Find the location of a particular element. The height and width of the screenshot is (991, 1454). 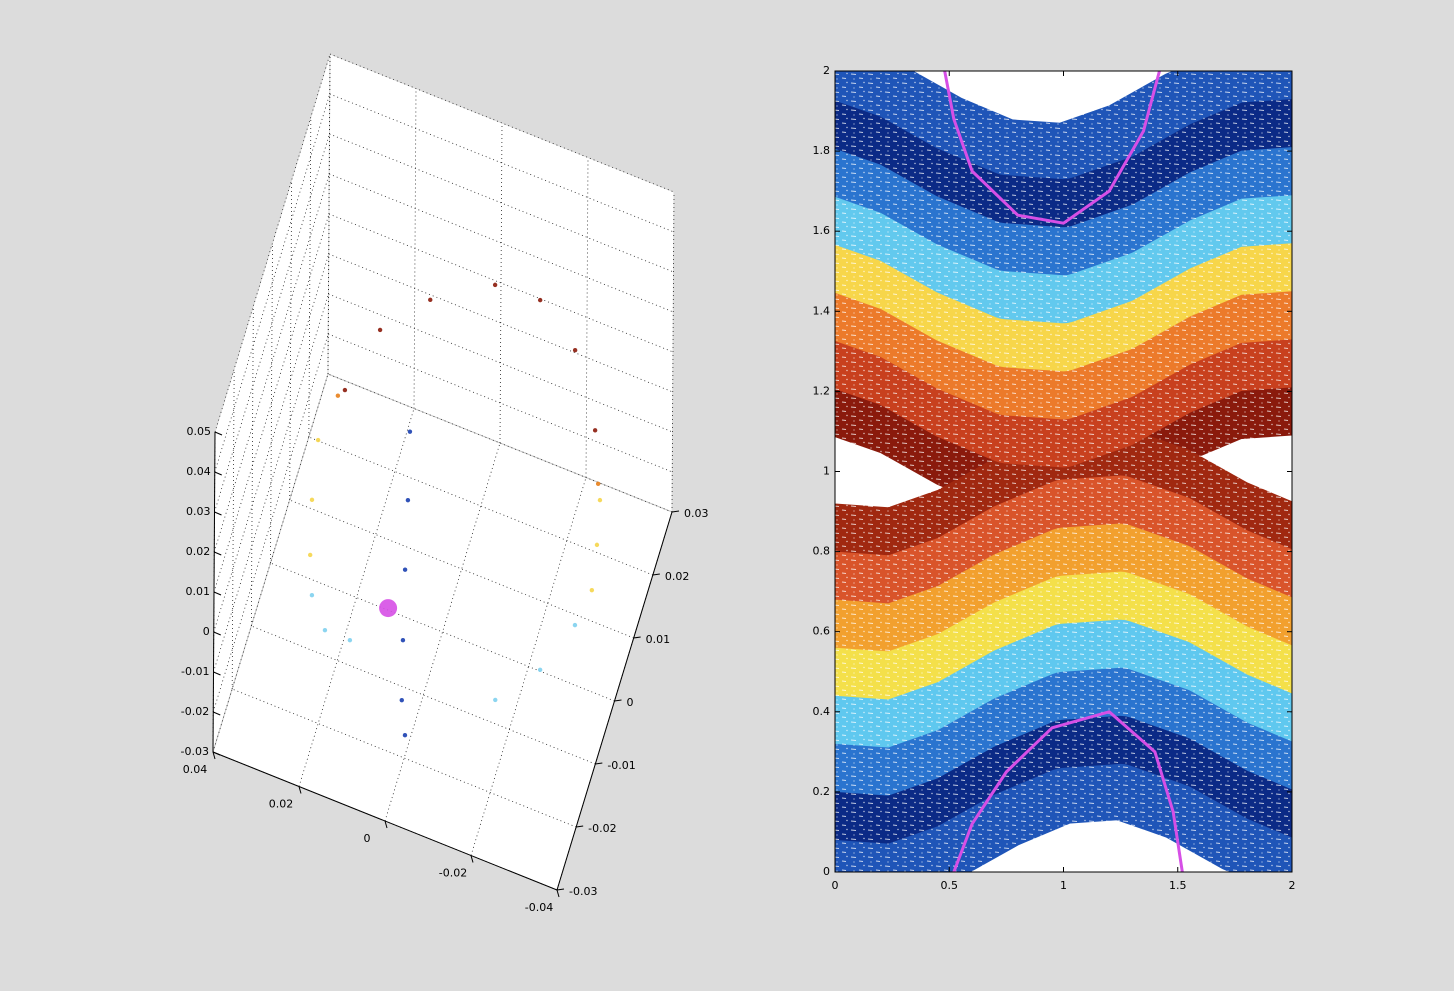

z-tick-label: 0.03 is located at coordinates (198, 511).